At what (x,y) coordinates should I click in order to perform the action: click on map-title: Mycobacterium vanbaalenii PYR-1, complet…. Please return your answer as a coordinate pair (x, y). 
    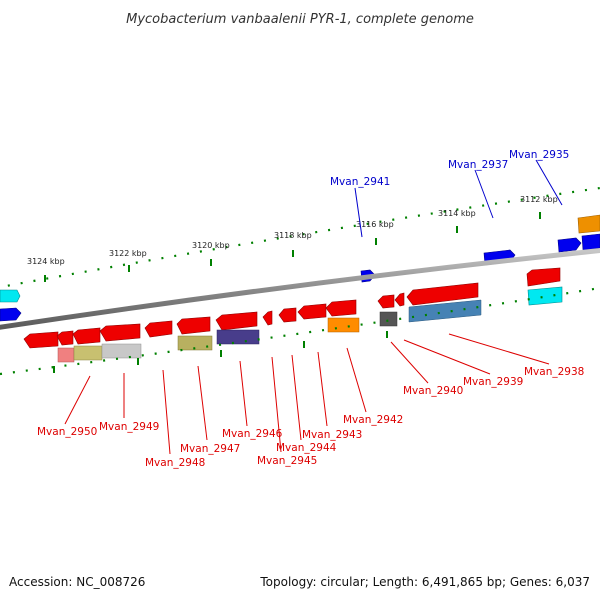
    Looking at the image, I should click on (300, 19).